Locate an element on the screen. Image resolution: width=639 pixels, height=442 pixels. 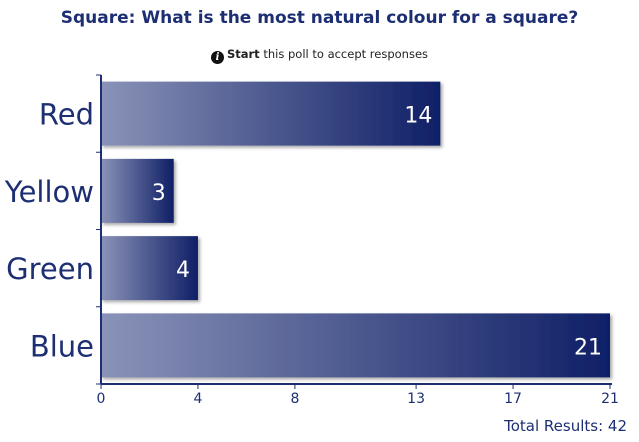
value-label-green: 4 is located at coordinates (183, 270).